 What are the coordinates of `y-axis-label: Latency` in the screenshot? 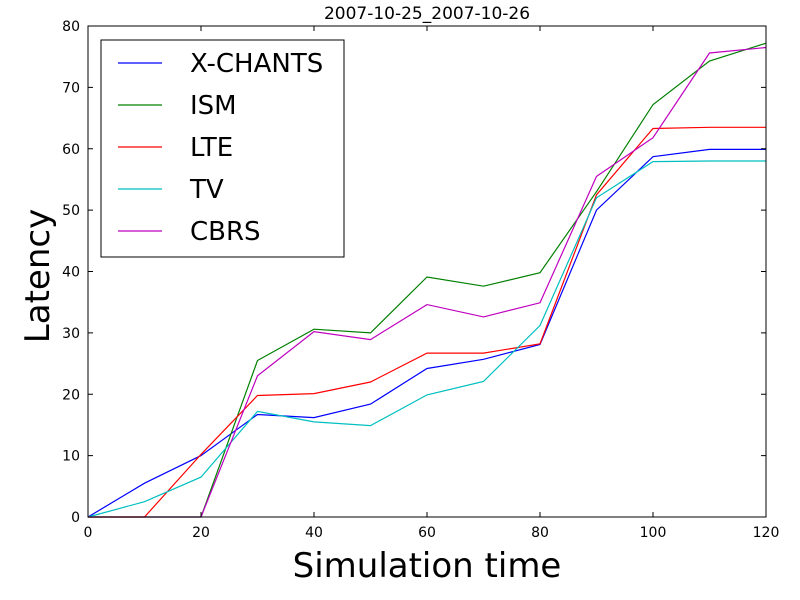 It's located at (38, 276).